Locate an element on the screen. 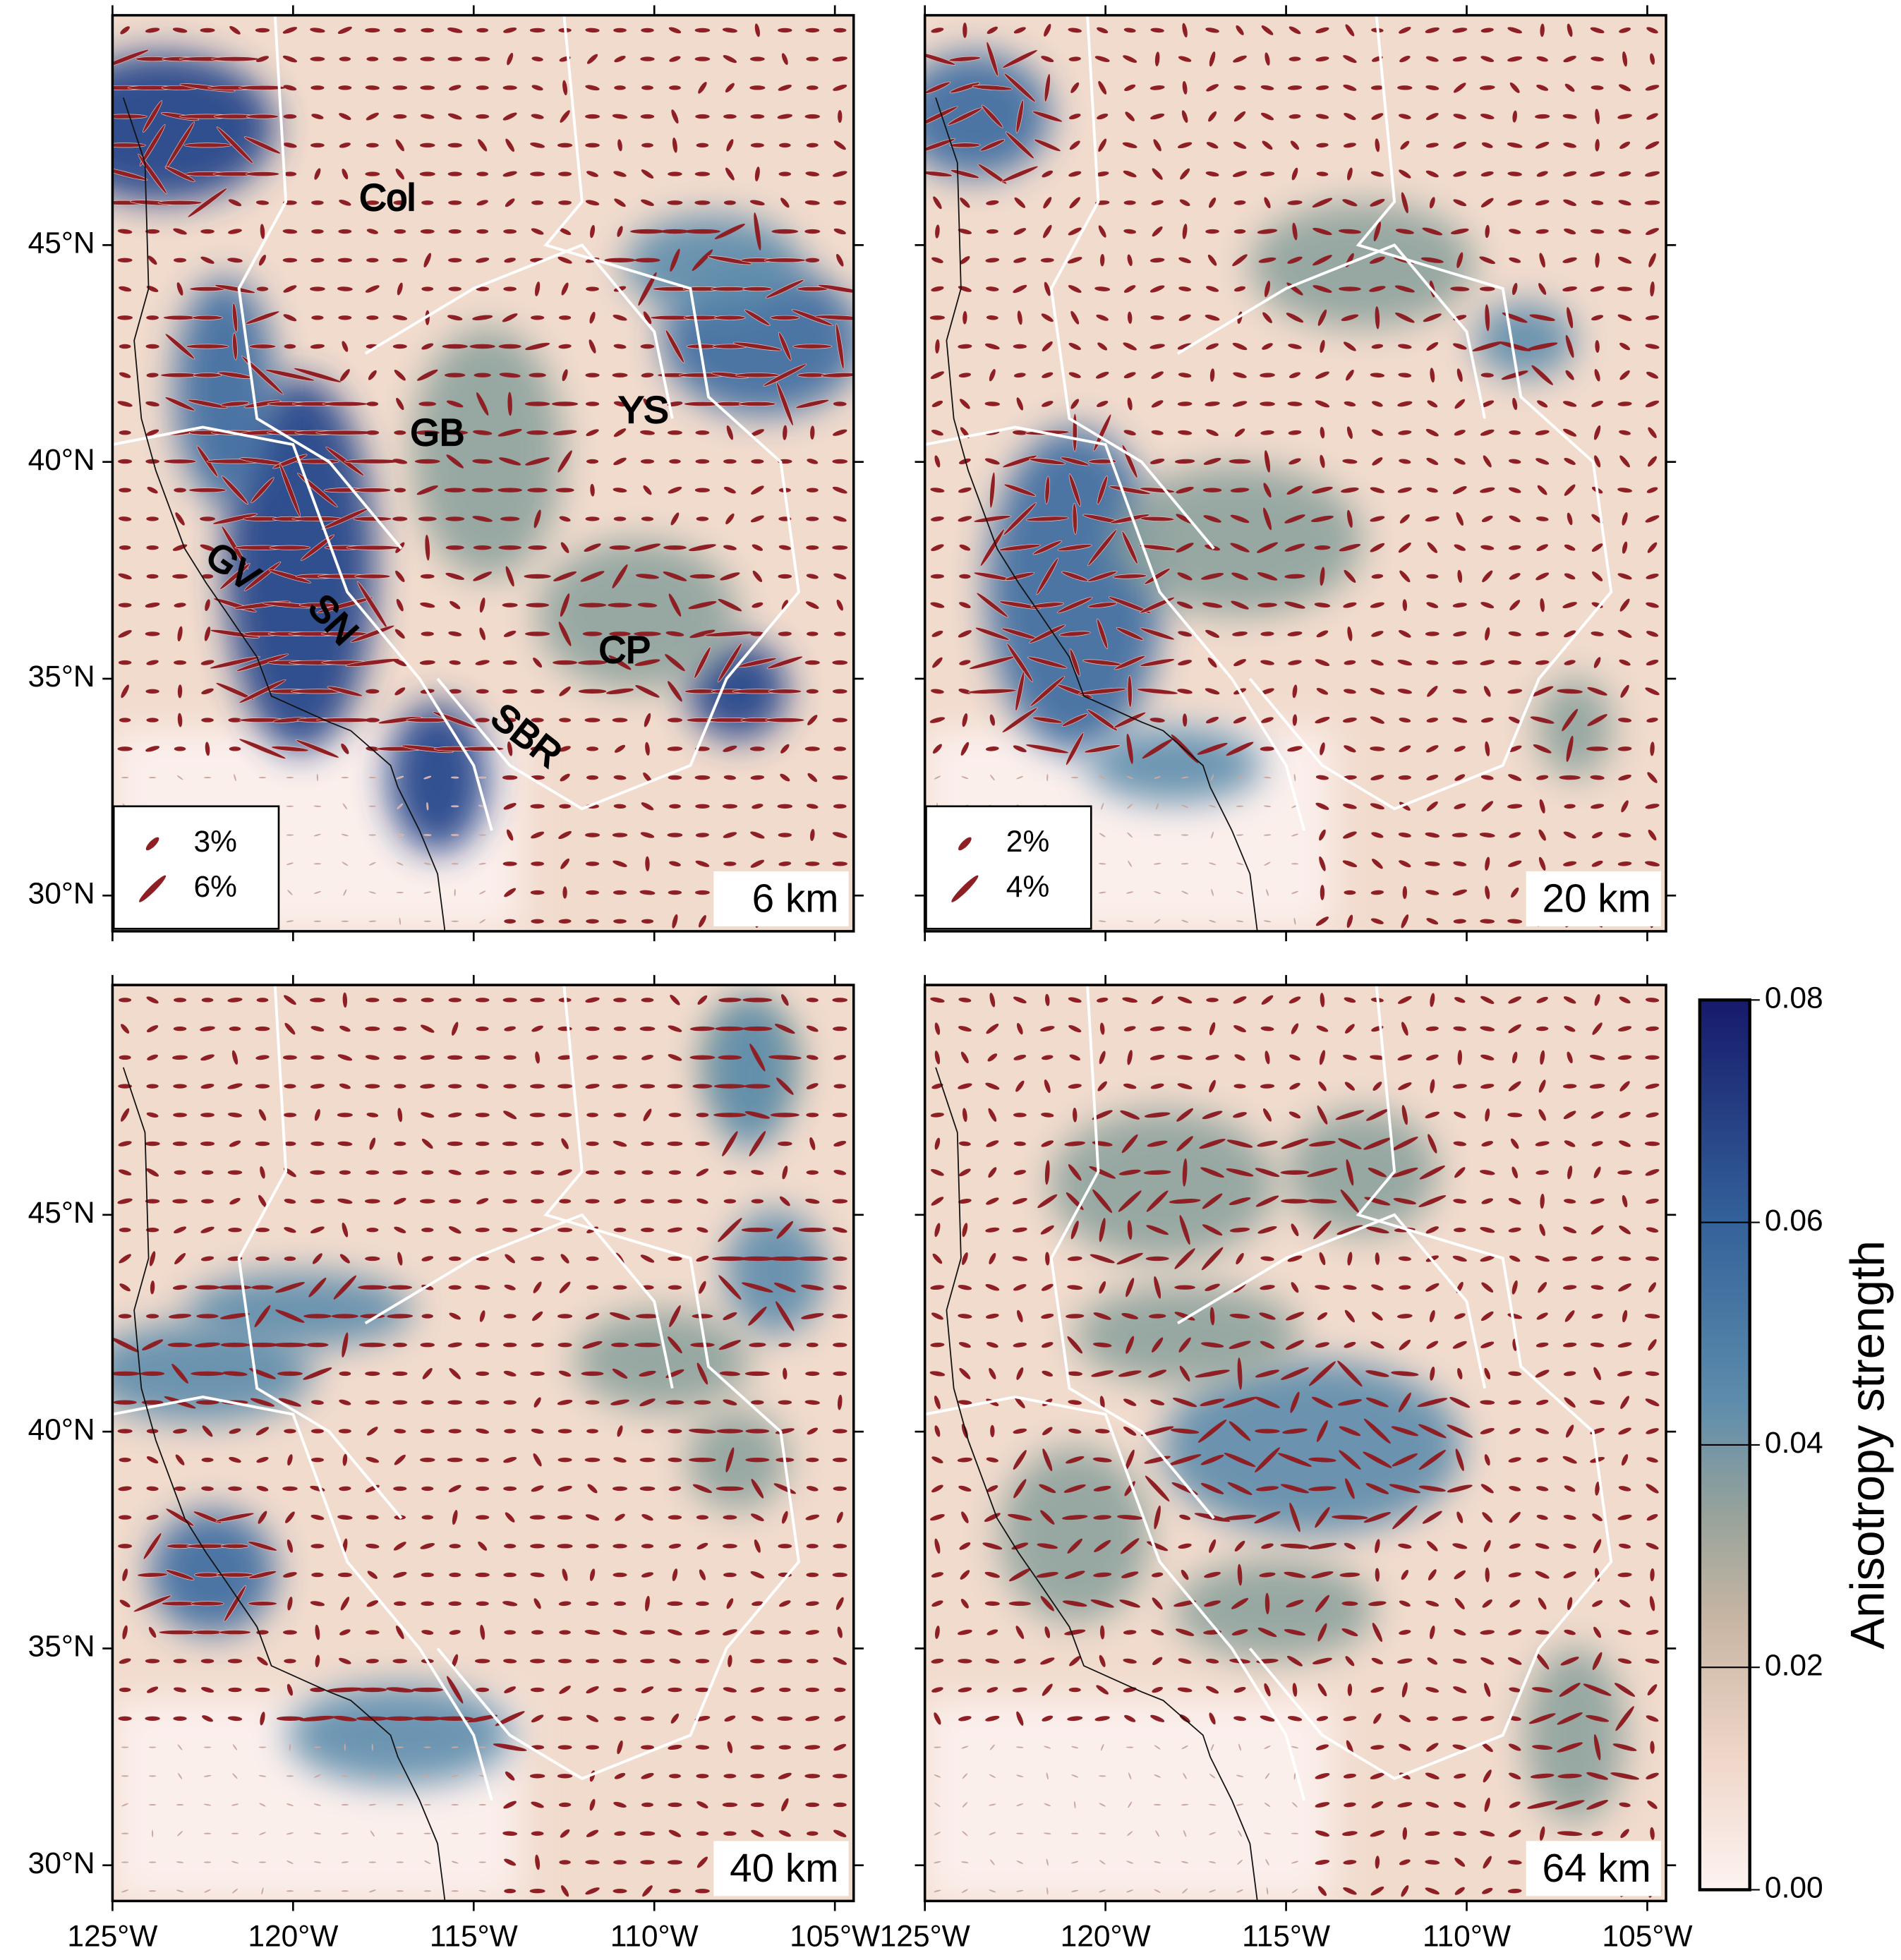  depth-box is located at coordinates (1593, 1869).